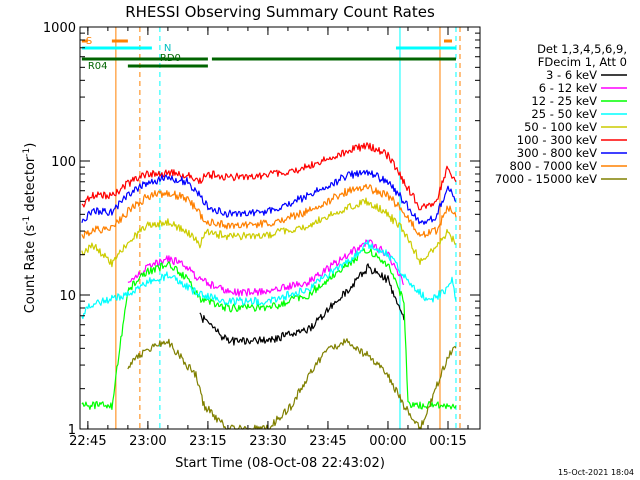  I want to click on legend-header-line-1: Det 1,3,4,5,6,9,, so click(582, 49).